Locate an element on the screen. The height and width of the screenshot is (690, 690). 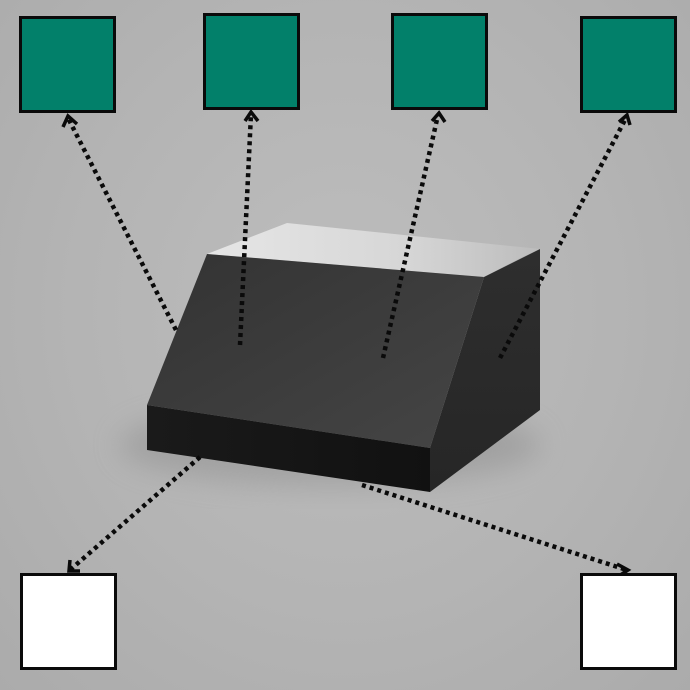
object-right-face is located at coordinates (485, 370).